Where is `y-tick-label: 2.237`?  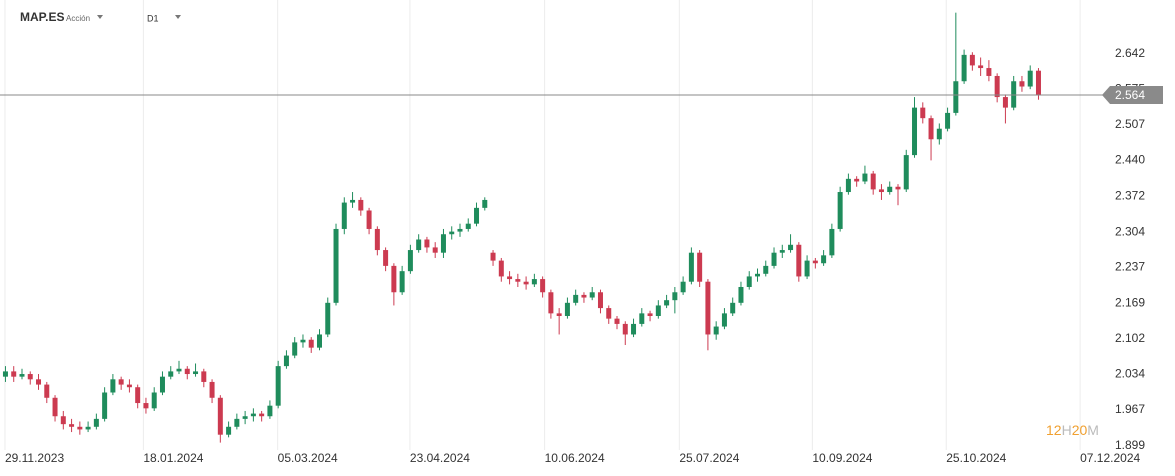 y-tick-label: 2.237 is located at coordinates (1130, 267).